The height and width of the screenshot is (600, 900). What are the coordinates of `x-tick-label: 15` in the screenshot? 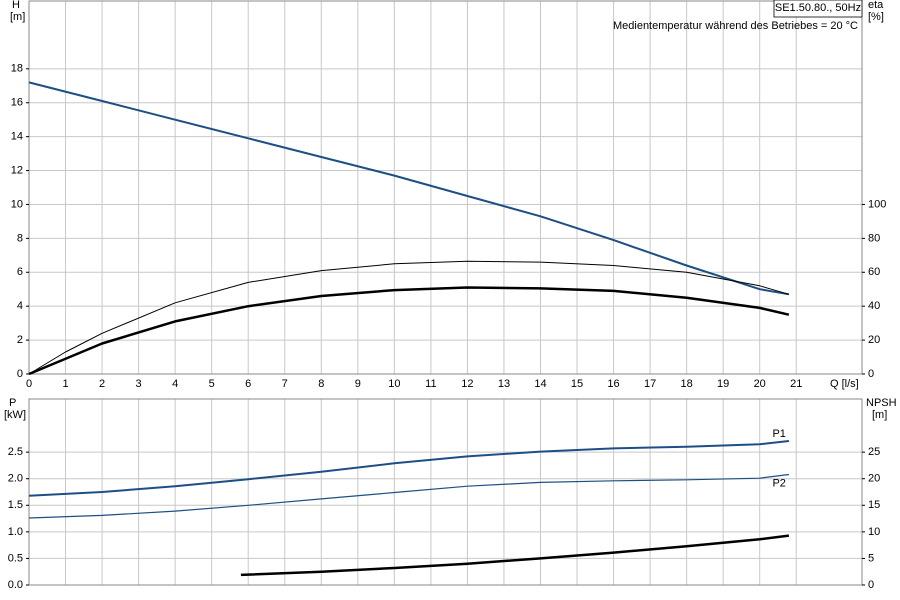 It's located at (577, 384).